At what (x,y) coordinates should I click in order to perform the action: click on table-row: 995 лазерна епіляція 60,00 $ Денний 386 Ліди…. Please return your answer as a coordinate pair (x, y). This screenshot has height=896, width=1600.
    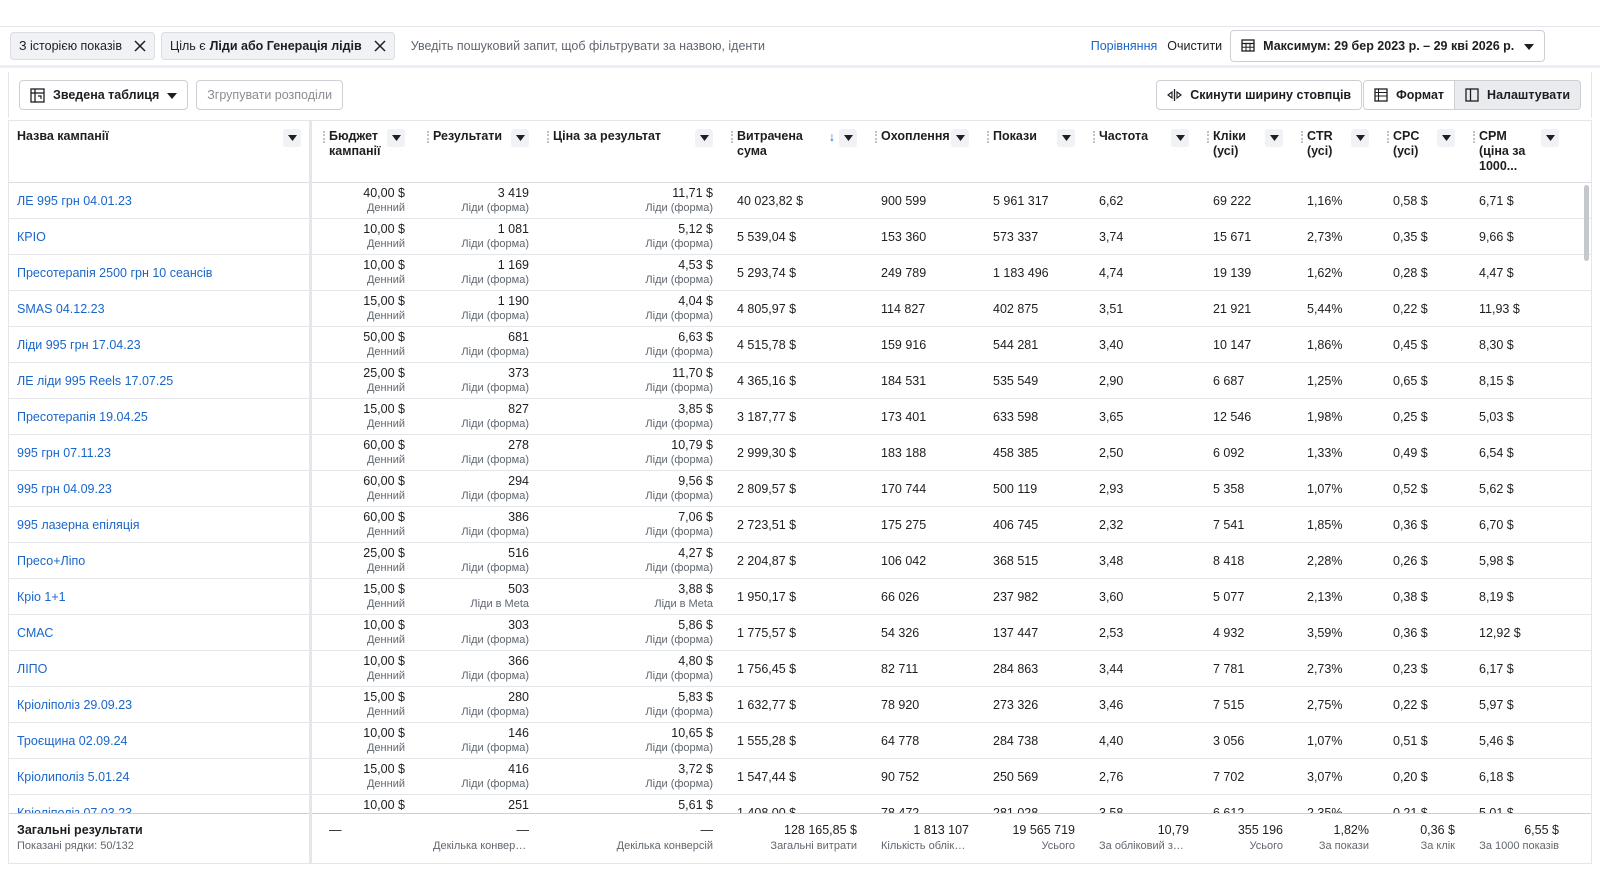
    Looking at the image, I should click on (800, 525).